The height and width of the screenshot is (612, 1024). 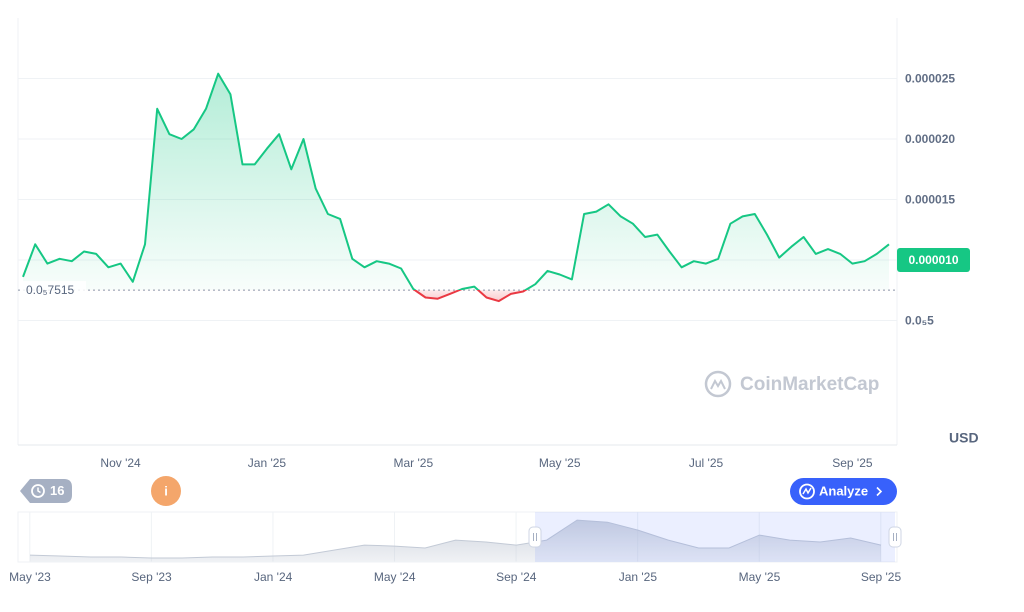 I want to click on info-marker-text: i, so click(x=166, y=490).